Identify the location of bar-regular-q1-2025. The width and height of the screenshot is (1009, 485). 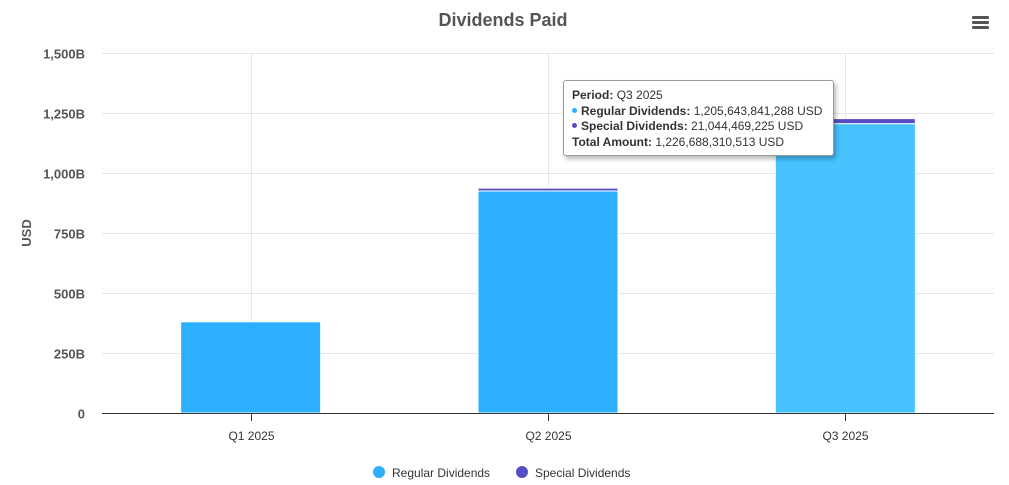
(251, 367).